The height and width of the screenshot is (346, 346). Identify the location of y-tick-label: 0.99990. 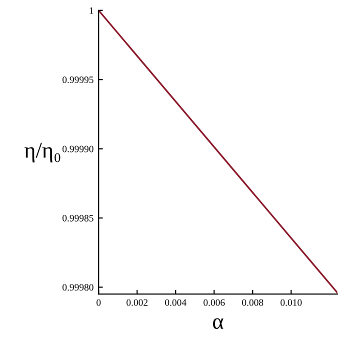
(78, 149).